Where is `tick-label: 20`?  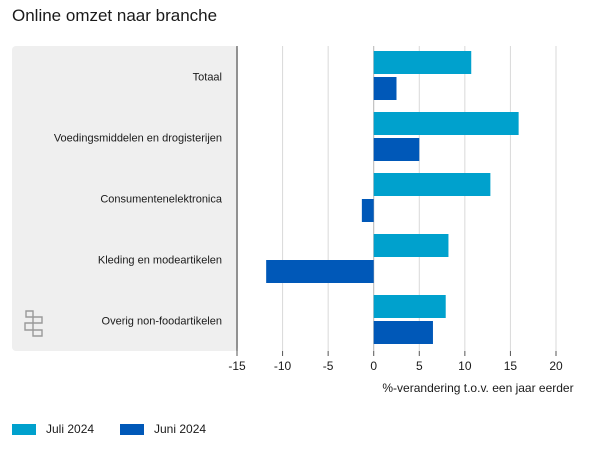 tick-label: 20 is located at coordinates (556, 366).